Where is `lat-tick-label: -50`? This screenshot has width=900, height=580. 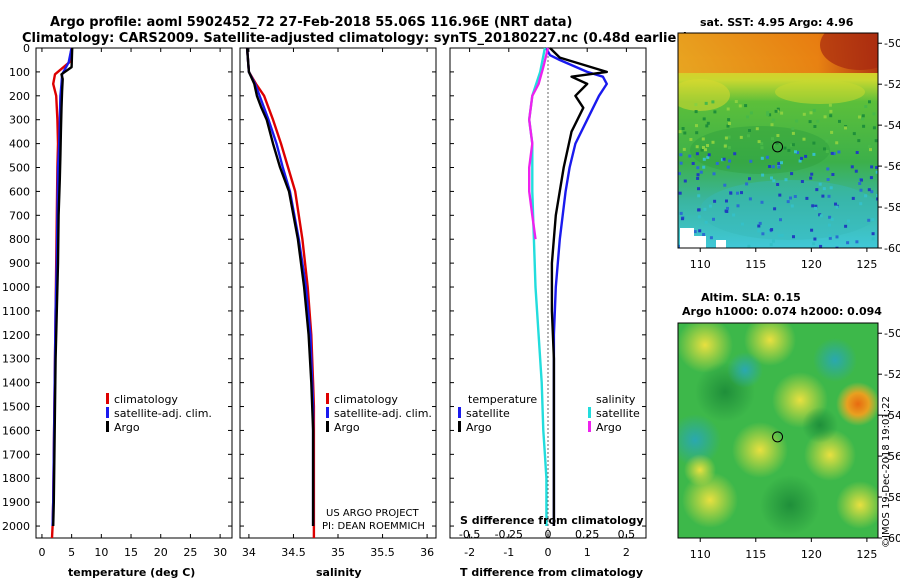 lat-tick-label: -50 is located at coordinates (892, 333).